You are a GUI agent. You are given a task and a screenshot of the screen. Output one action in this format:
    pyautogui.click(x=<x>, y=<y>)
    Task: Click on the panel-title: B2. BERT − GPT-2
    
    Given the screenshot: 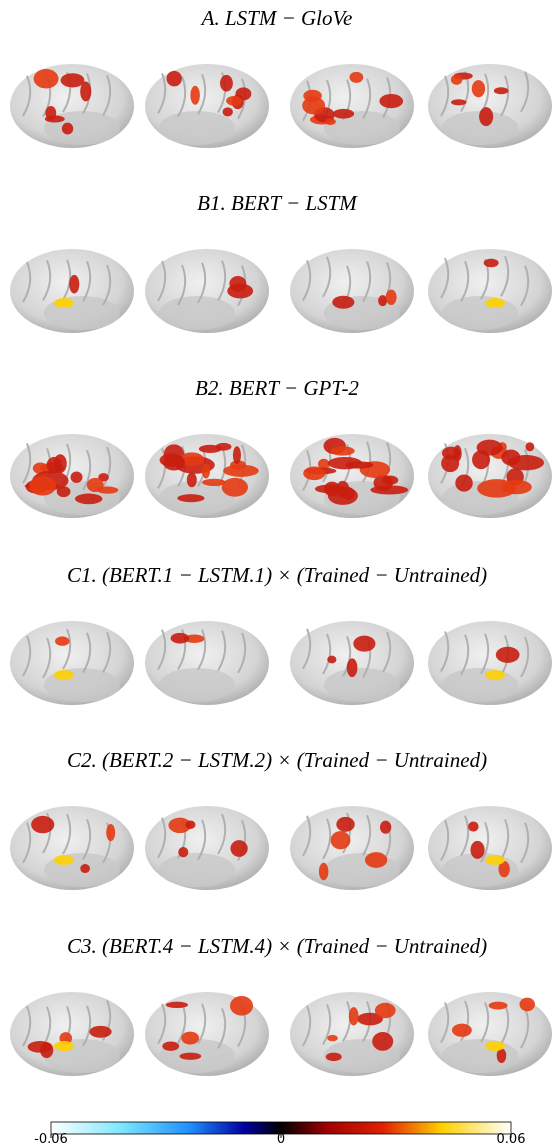 What is the action you would take?
    pyautogui.click(x=277, y=388)
    